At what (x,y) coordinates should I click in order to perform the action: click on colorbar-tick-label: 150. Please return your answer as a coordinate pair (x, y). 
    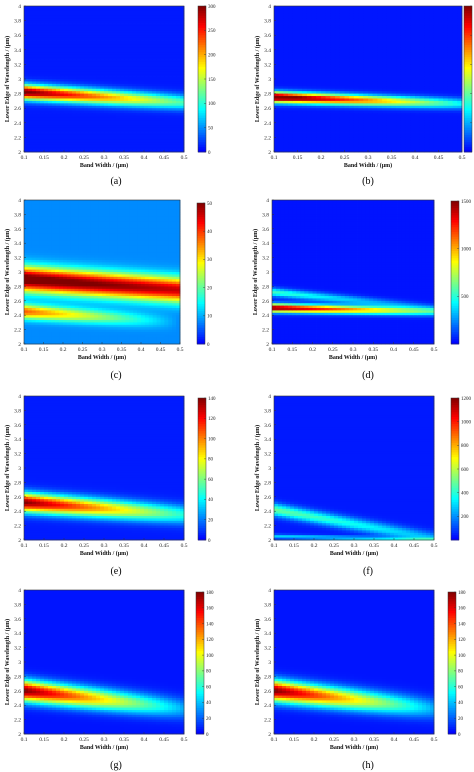
    Looking at the image, I should click on (212, 80).